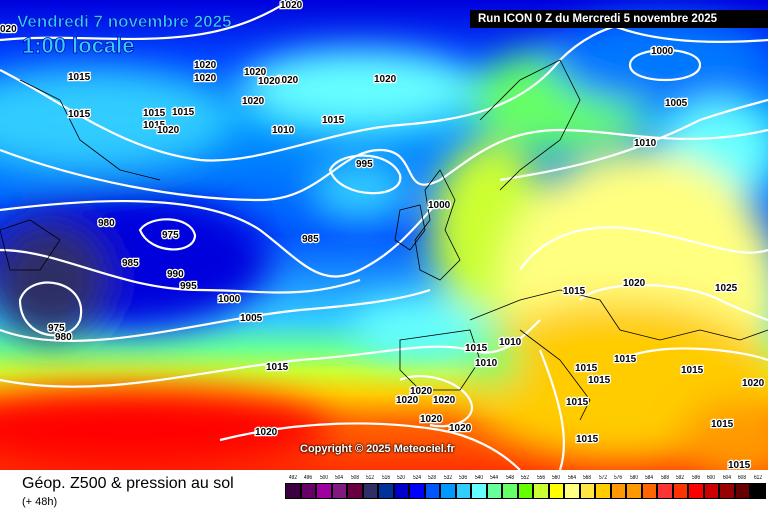 Image resolution: width=768 pixels, height=512 pixels. I want to click on scale-value: 612, so click(757, 478).